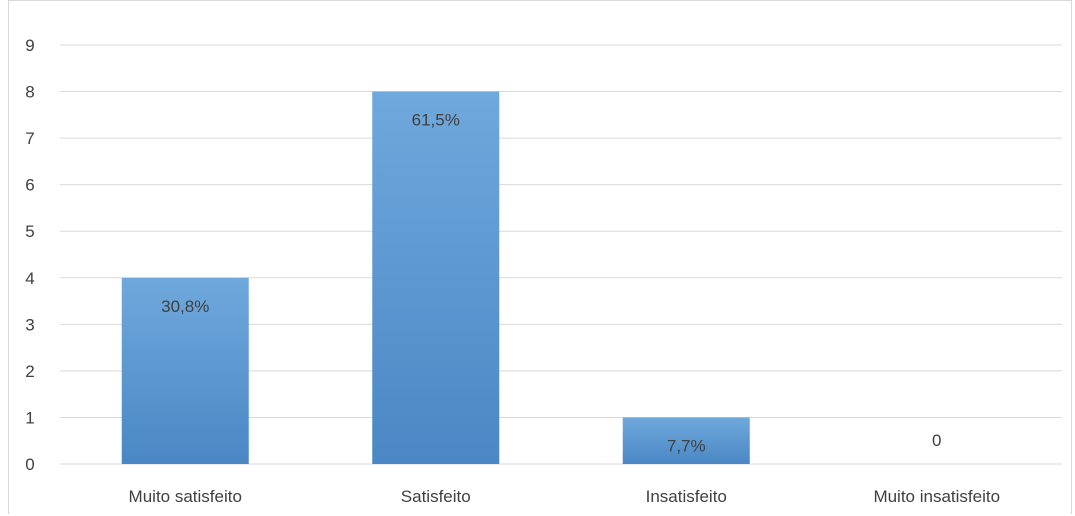  What do you see at coordinates (29, 255) in the screenshot?
I see `y-axis-ticks: 0 1 2 3 4 5 6 7 8 9` at bounding box center [29, 255].